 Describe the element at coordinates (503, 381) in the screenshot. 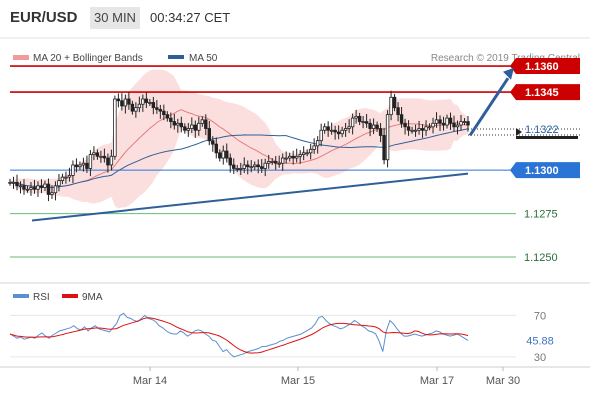

I see `x-tick-label: Mar 30` at that location.